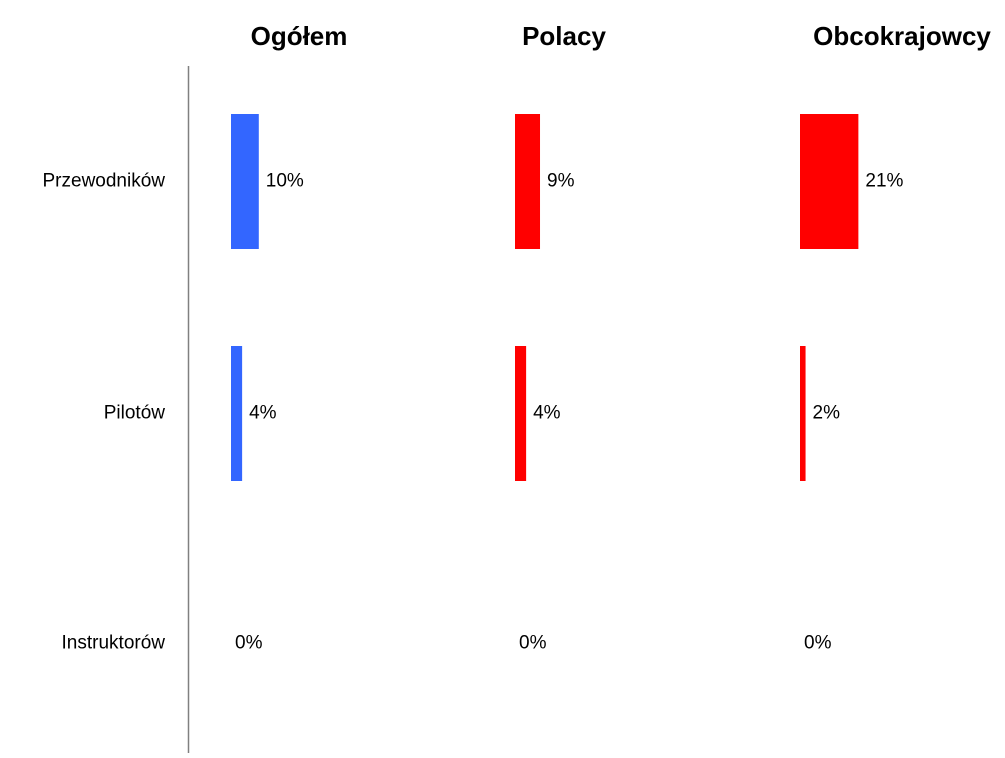  What do you see at coordinates (884, 181) in the screenshot?
I see `data-label: 21%` at bounding box center [884, 181].